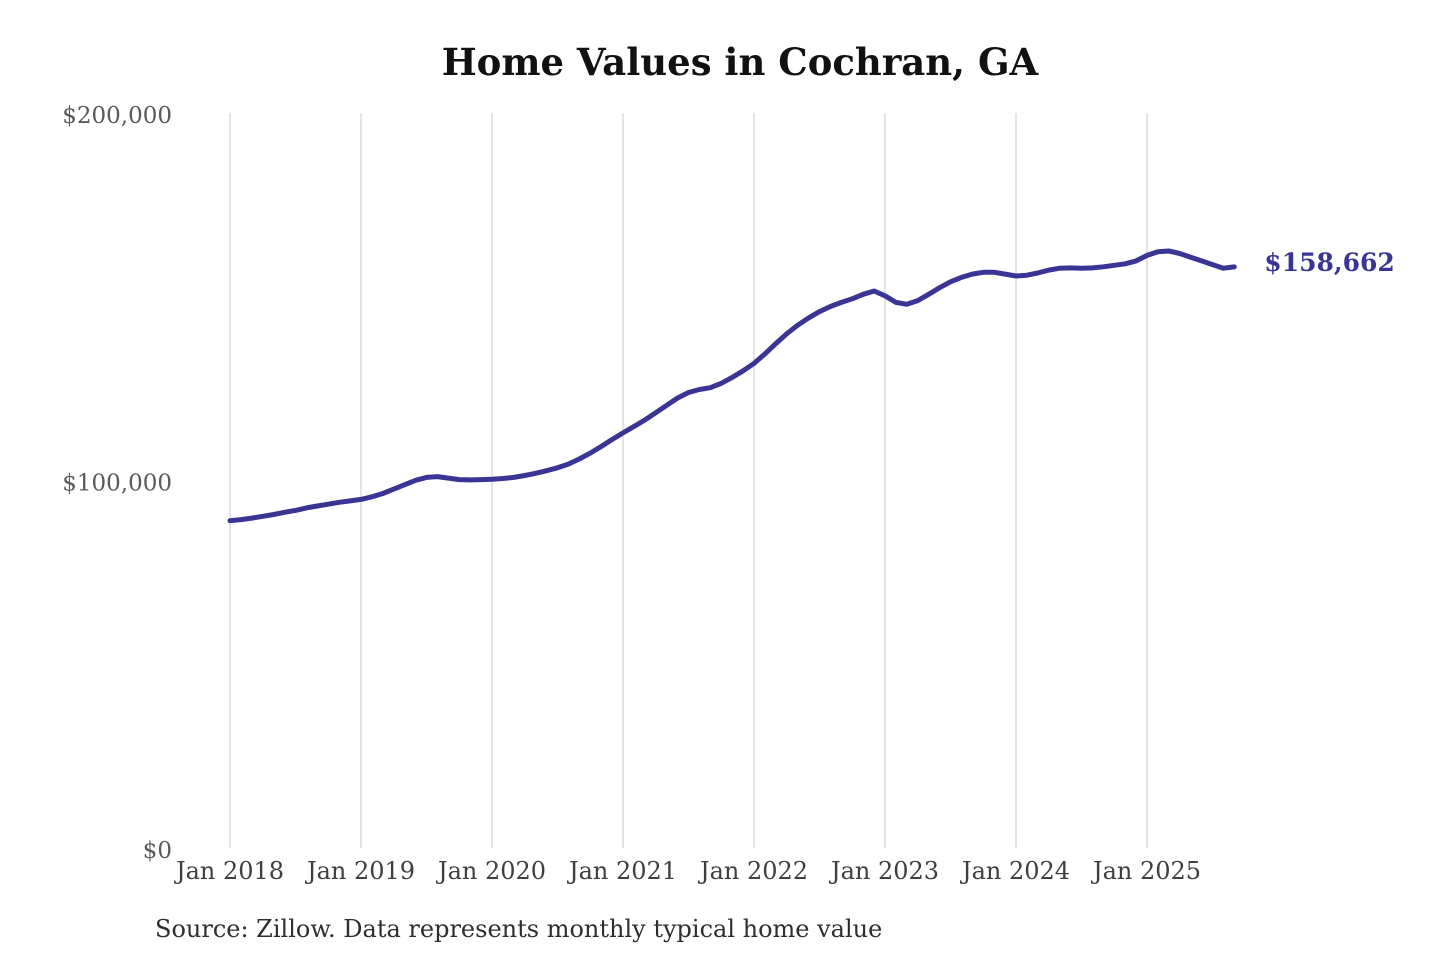 The width and height of the screenshot is (1440, 960). Describe the element at coordinates (359, 871) in the screenshot. I see `x-axis-tick-label: Jan 2019` at that location.